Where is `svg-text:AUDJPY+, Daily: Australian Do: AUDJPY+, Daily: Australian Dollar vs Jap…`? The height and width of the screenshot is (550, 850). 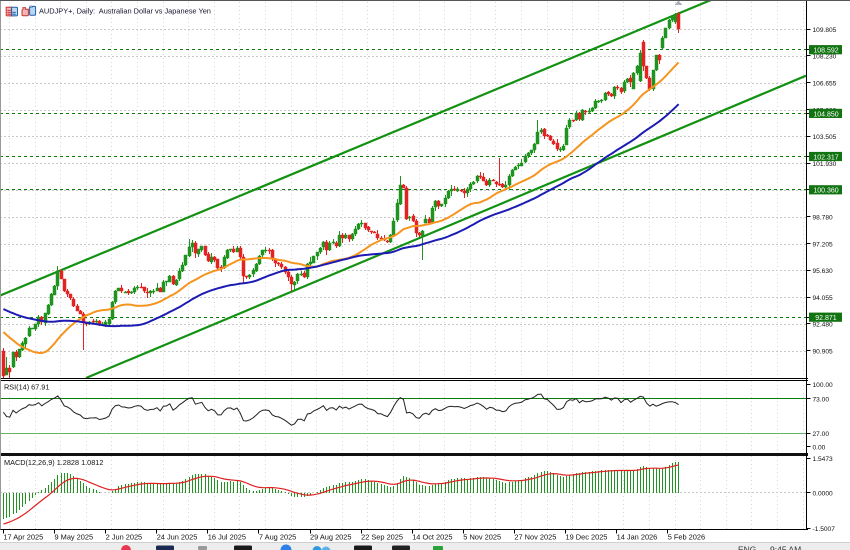
svg-text:AUDJPY+, Daily: Australian Do: AUDJPY+, Daily: Australian Dollar vs Jap… is located at coordinates (125, 11).